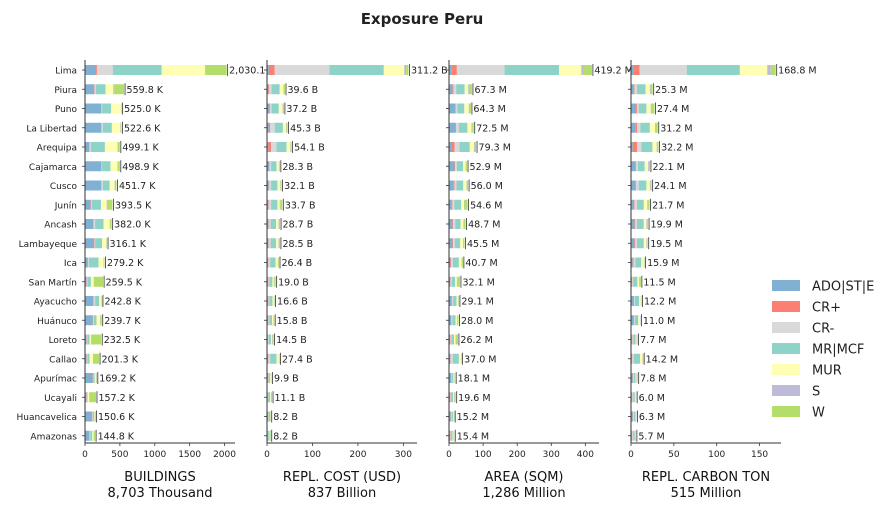 Image resolution: width=893 pixels, height=510 pixels. Describe the element at coordinates (57, 322) in the screenshot. I see `y-tick-label: Huánuco` at that location.